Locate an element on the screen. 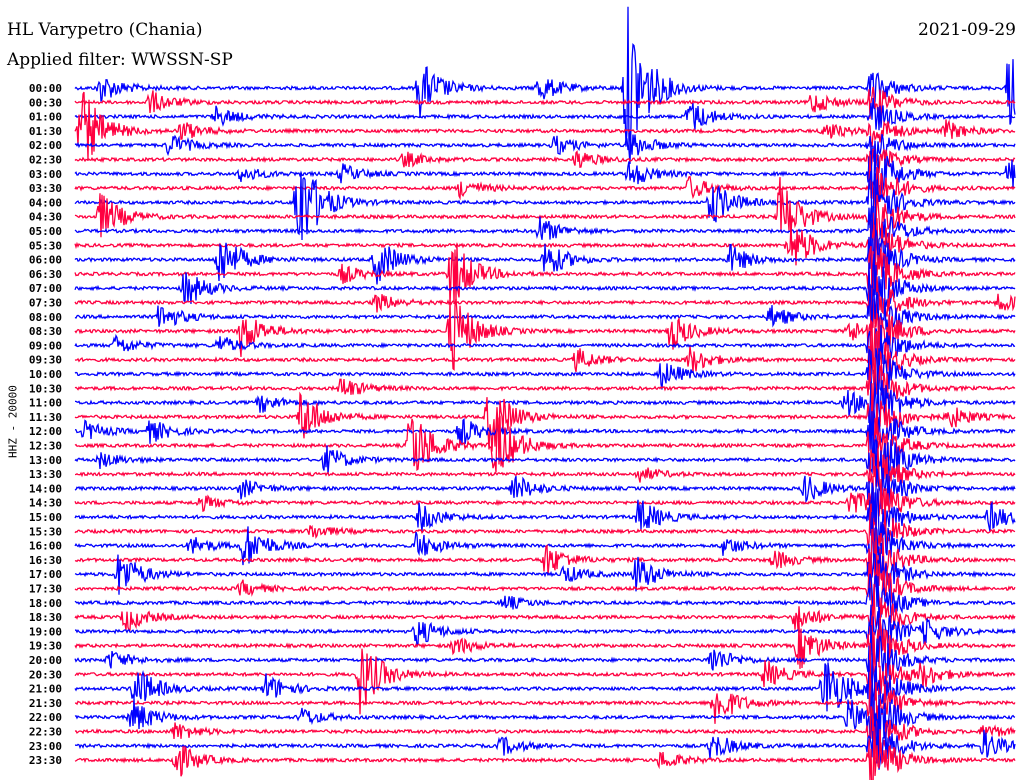 The width and height of the screenshot is (1024, 780). trace-row-2000 is located at coordinates (545, 656).